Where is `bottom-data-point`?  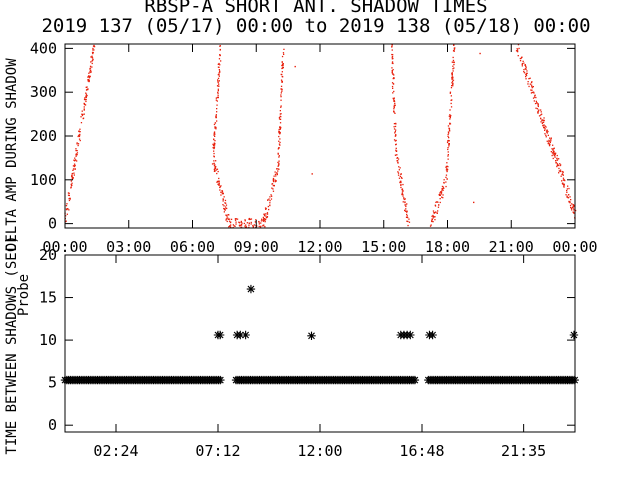 bottom-data-point is located at coordinates (251, 289).